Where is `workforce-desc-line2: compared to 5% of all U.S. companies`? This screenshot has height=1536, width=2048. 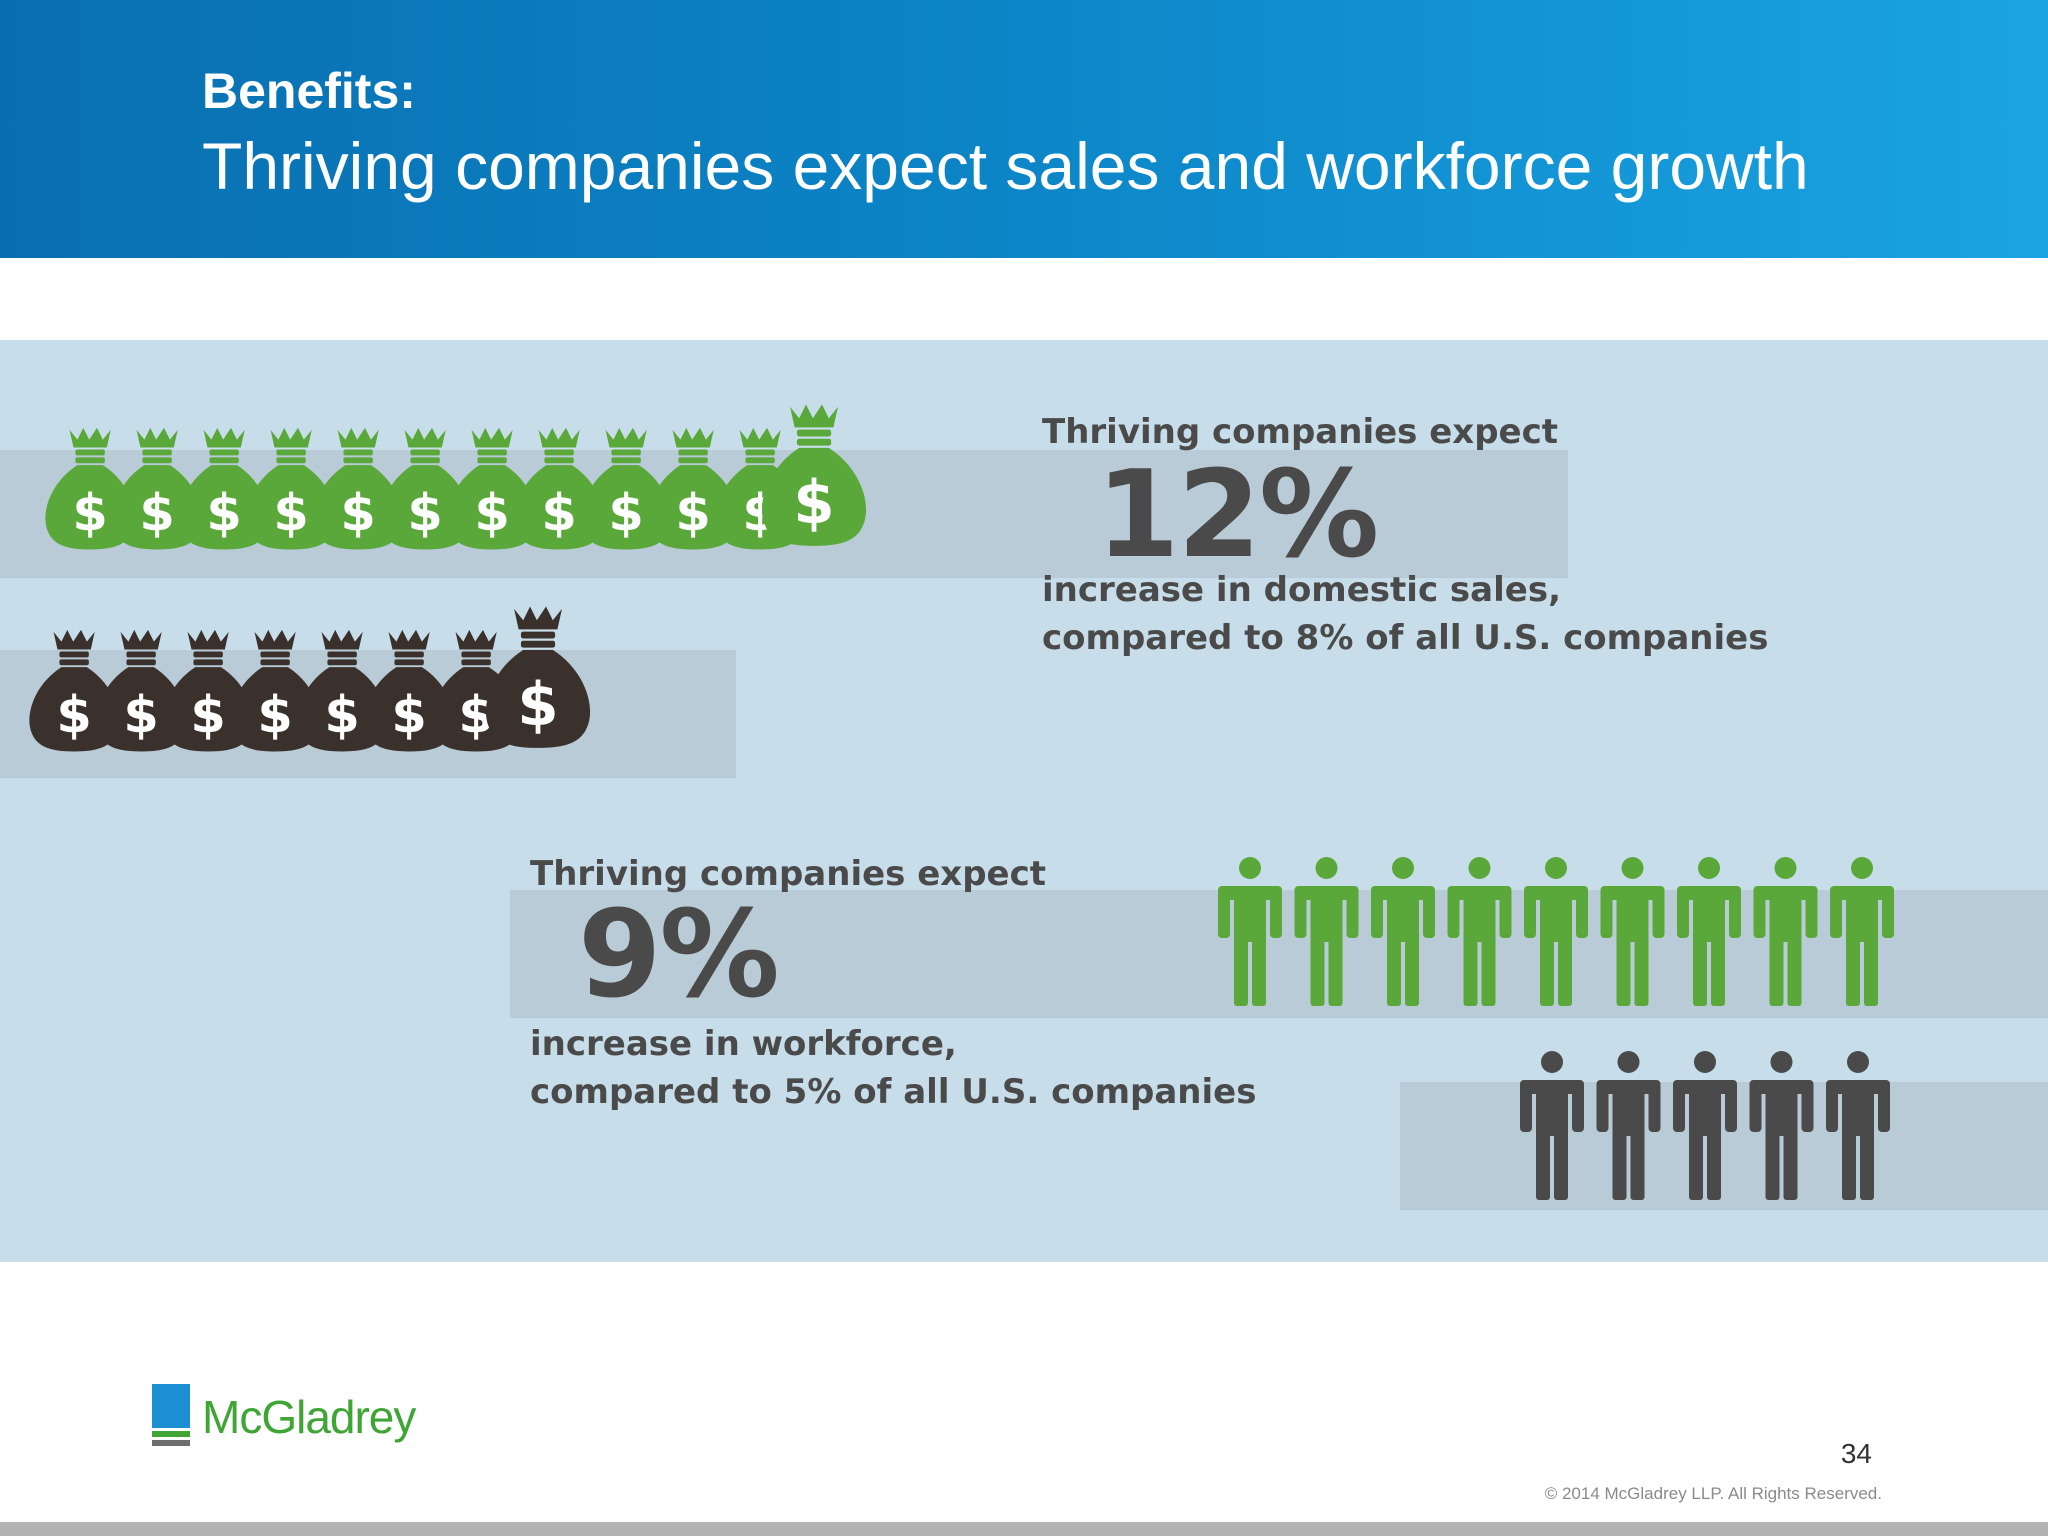
workforce-desc-line2: compared to 5% of all U.S. companies is located at coordinates (893, 1092).